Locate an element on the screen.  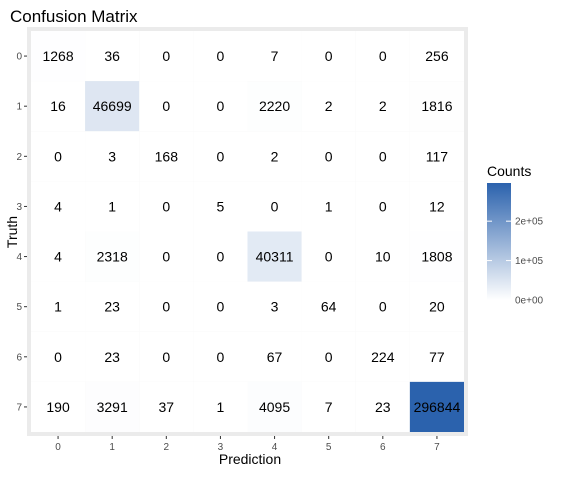
x-tick-label: 6 is located at coordinates (383, 447).